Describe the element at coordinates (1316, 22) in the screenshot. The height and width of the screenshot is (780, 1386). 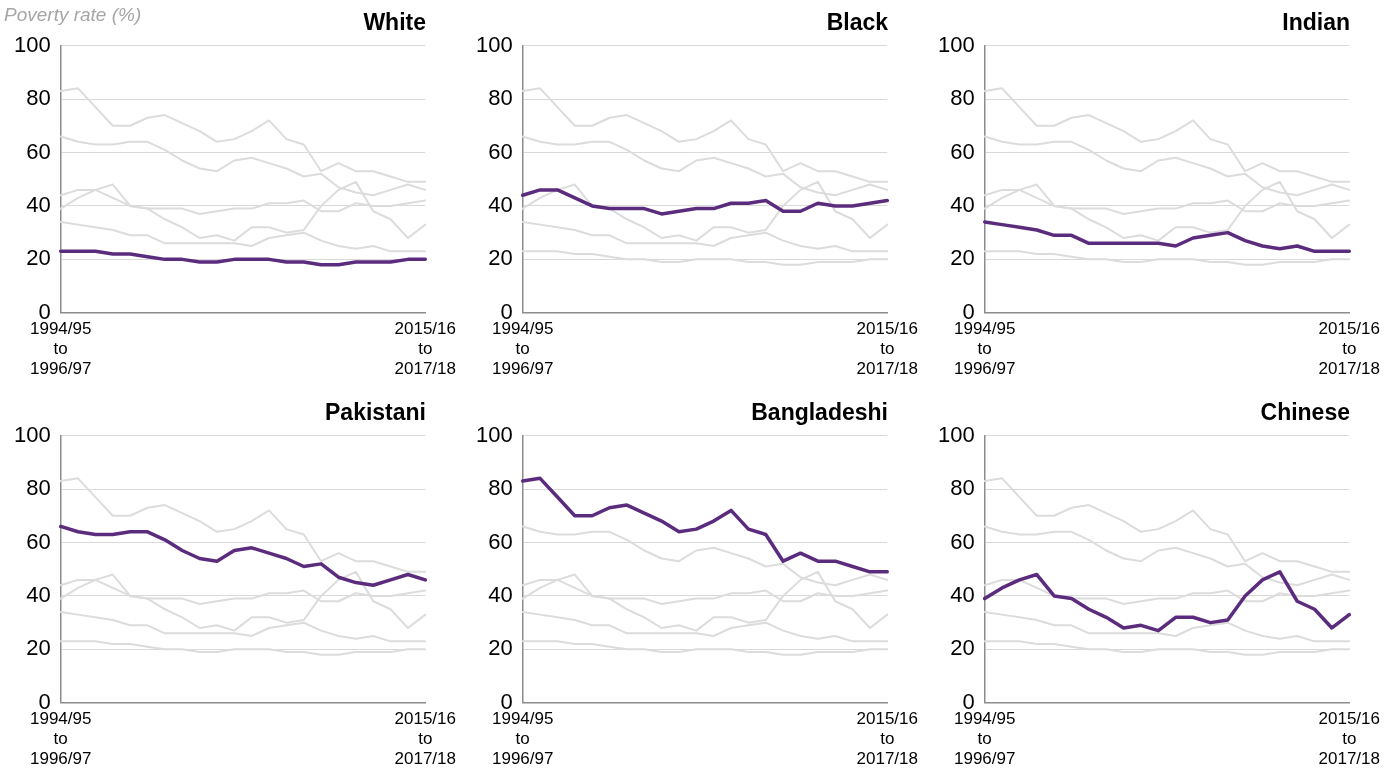
I see `chart-title: Indian` at that location.